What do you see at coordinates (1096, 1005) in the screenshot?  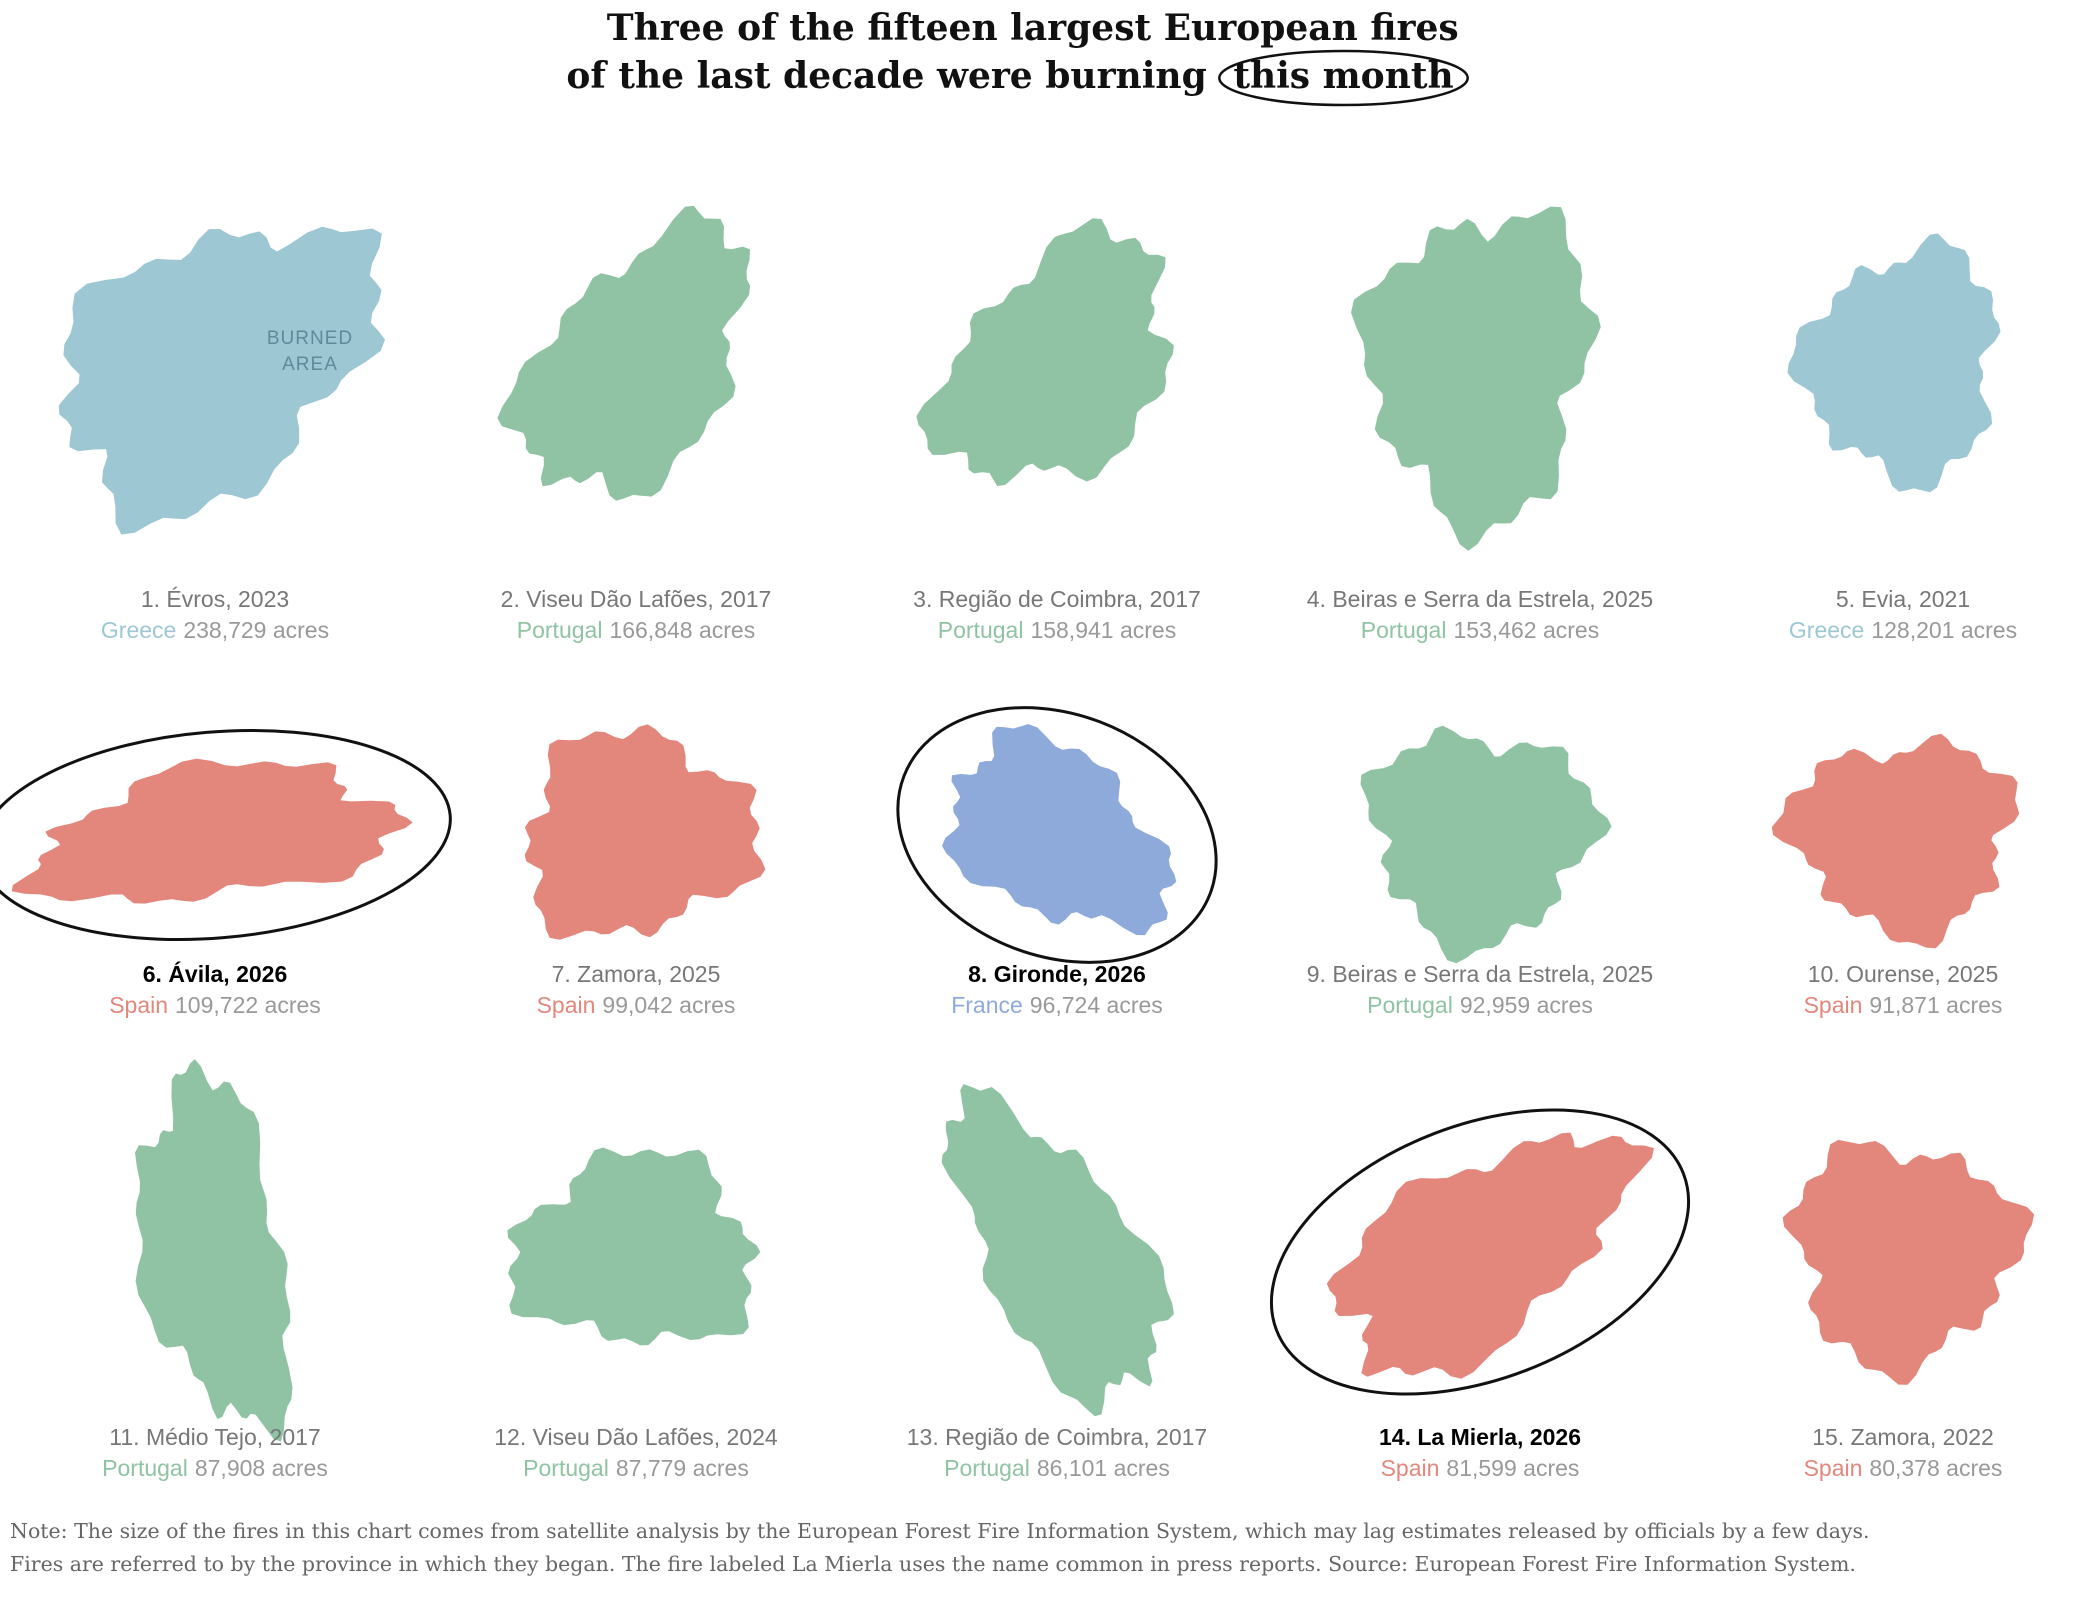 I see `acres: 96,724 acres` at bounding box center [1096, 1005].